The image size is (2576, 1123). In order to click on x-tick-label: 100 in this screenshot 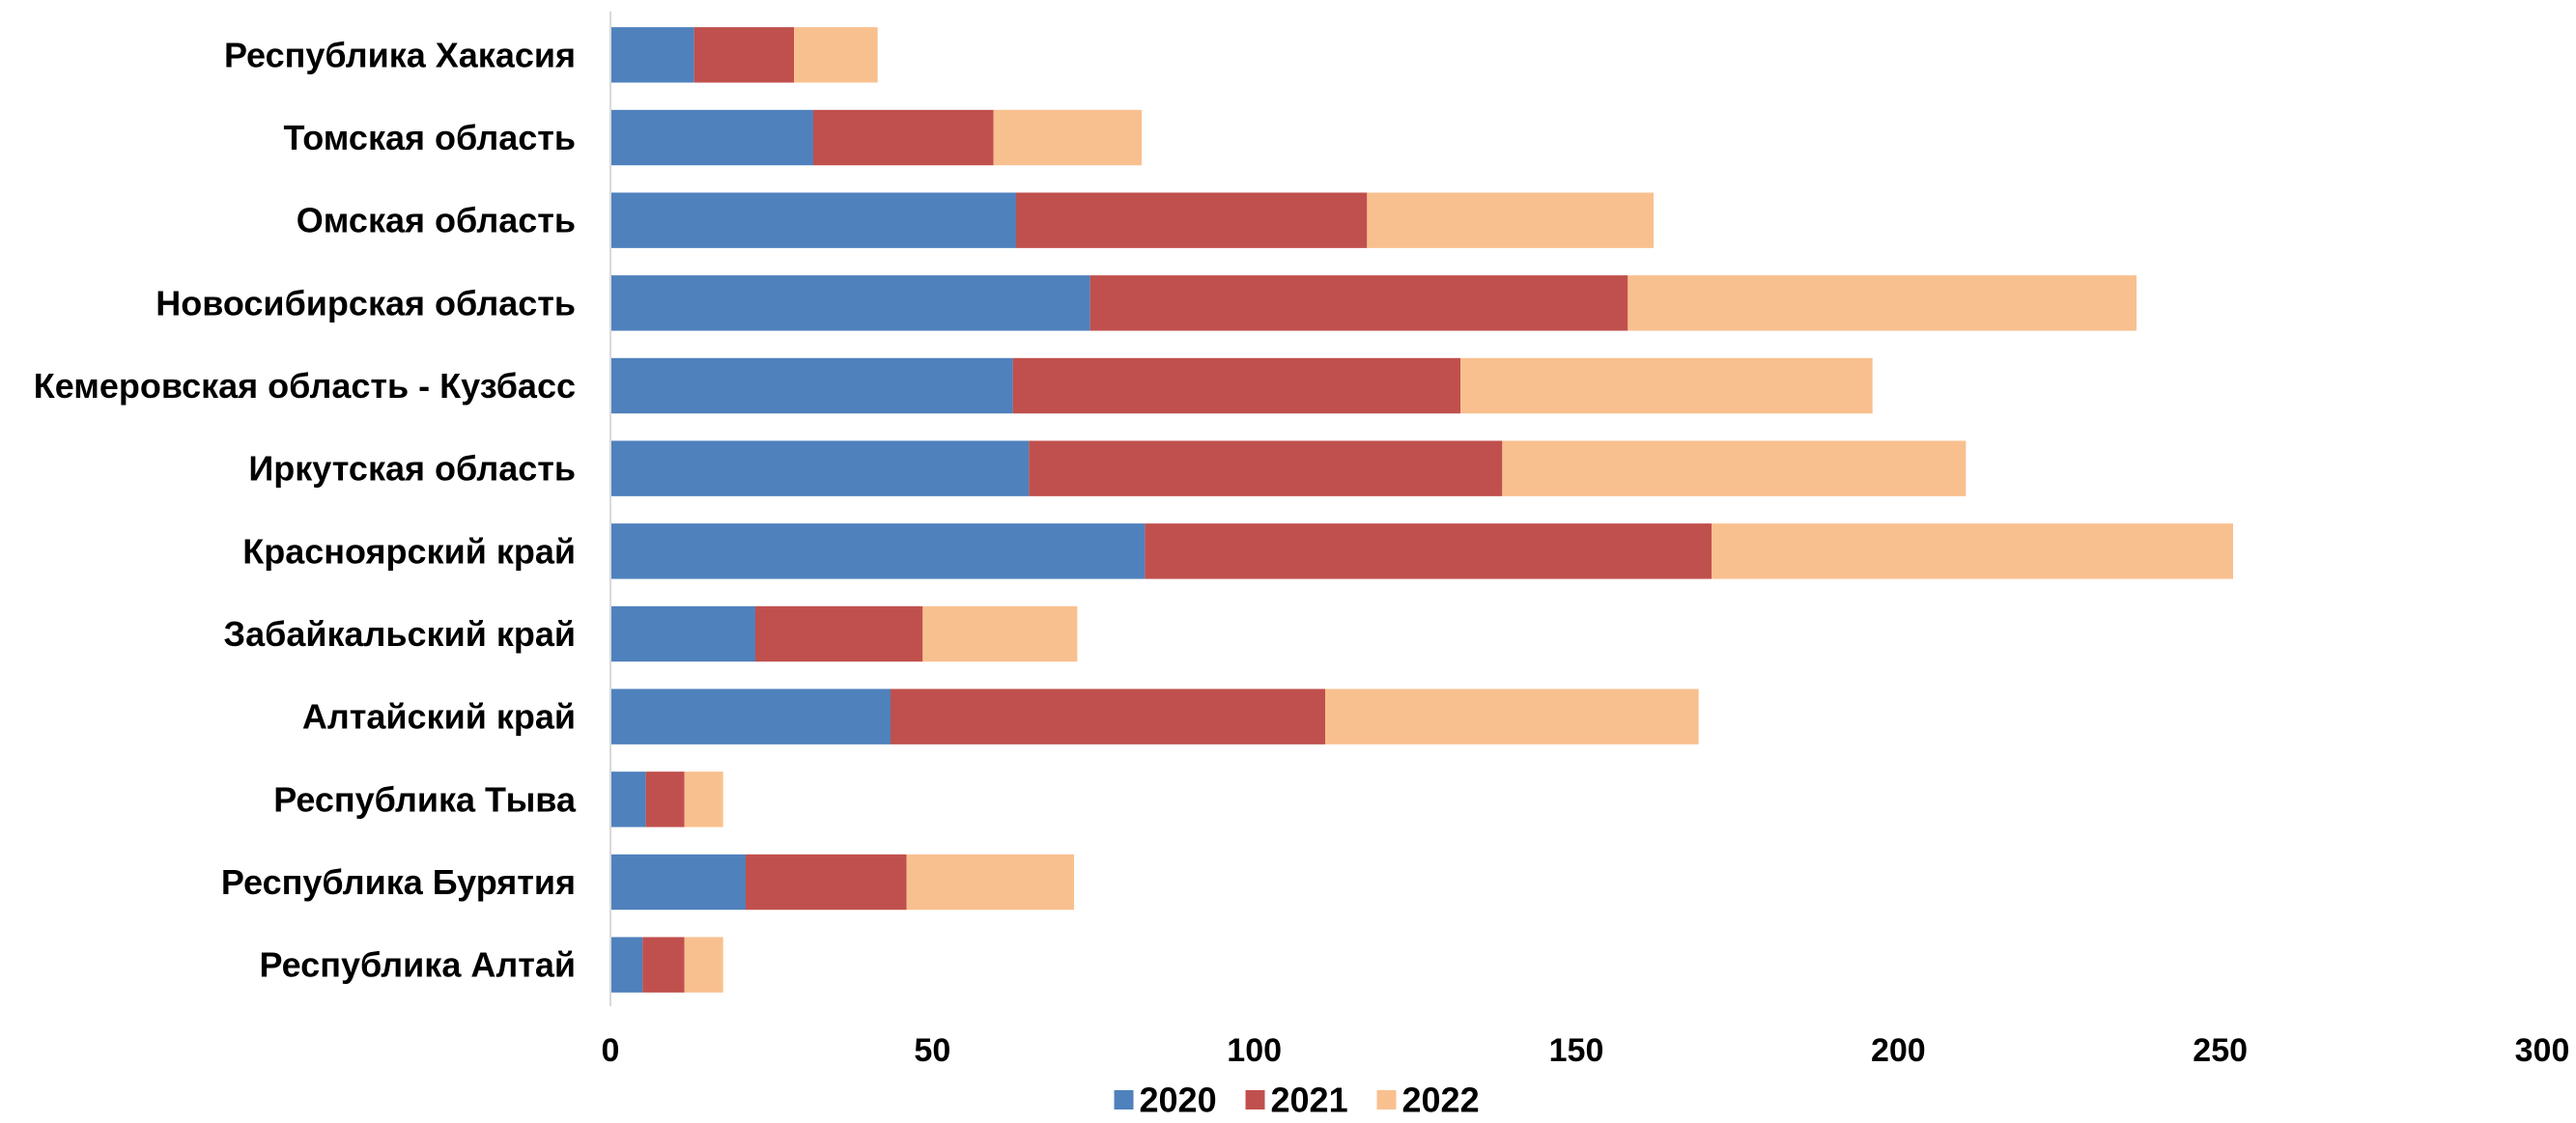, I will do `click(1254, 1050)`.